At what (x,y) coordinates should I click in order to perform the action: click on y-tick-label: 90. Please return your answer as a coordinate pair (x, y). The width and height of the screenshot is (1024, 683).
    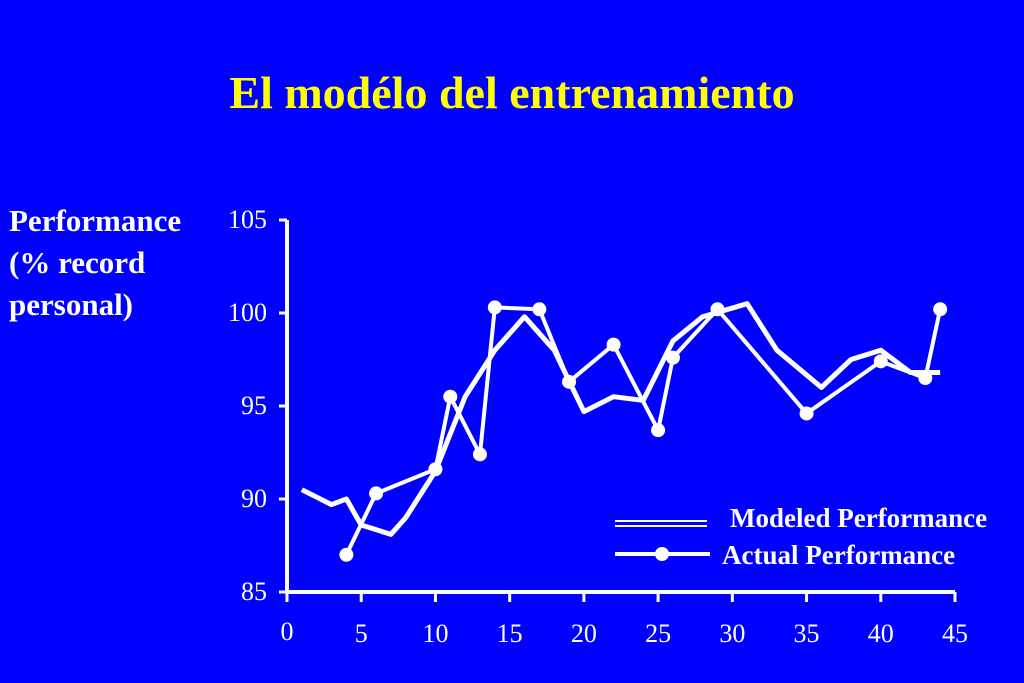
    Looking at the image, I should click on (254, 498).